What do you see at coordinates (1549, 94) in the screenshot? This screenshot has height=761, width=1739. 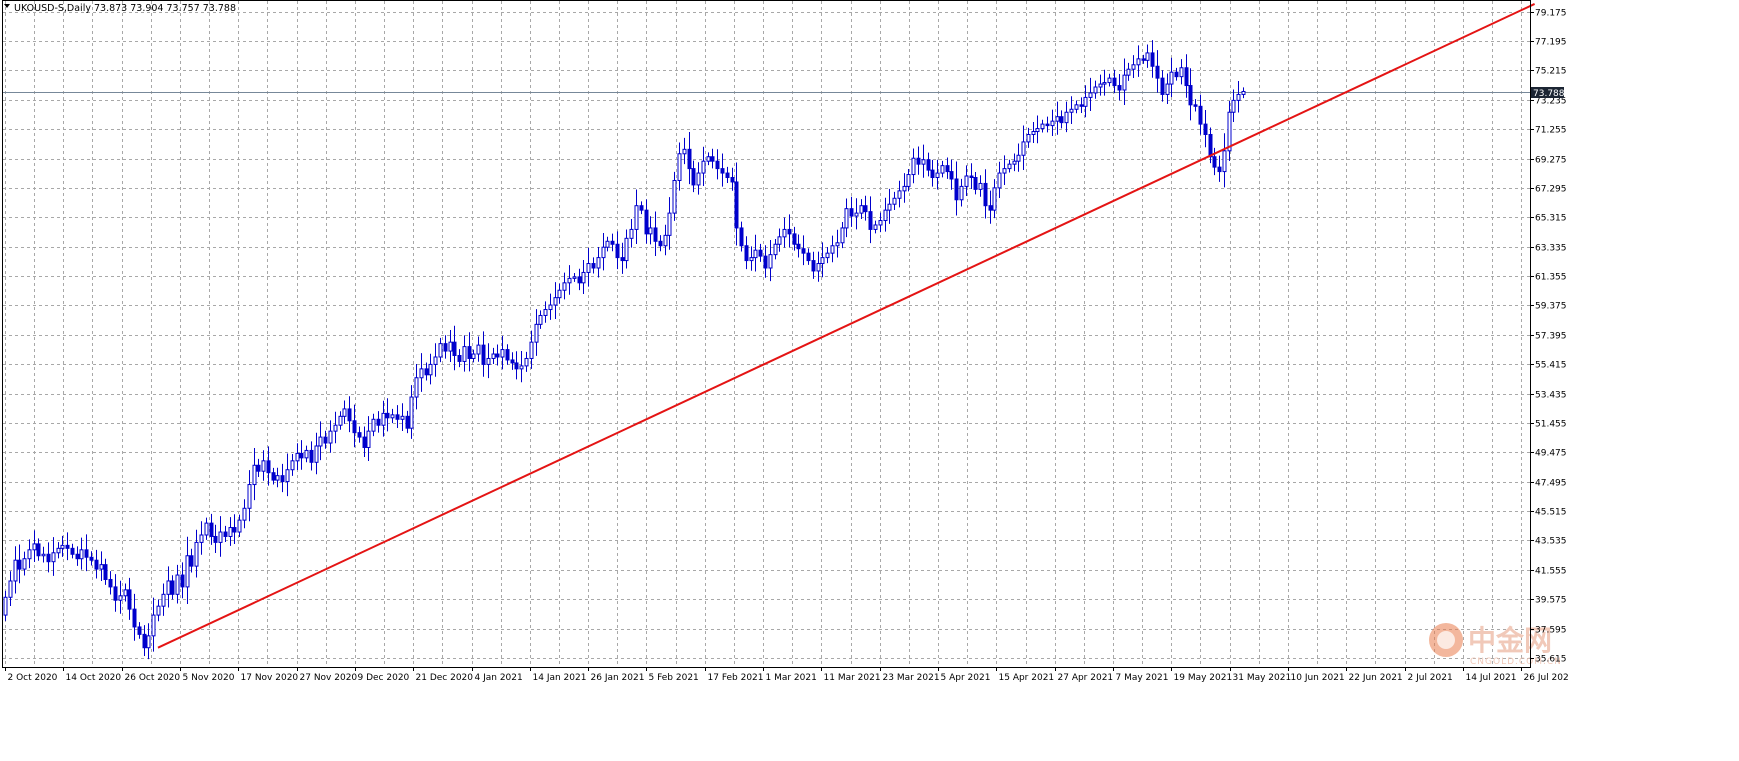 I see `current-price-value: 73.788` at bounding box center [1549, 94].